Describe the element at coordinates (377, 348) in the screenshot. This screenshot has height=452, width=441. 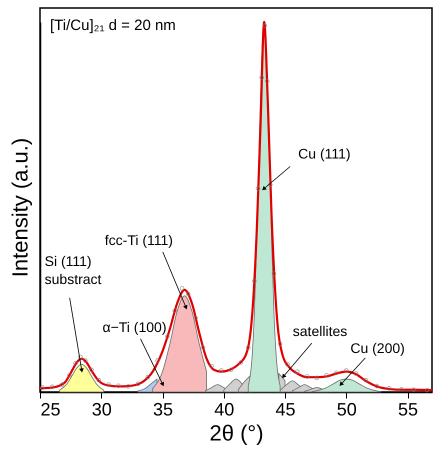
I see `annotation: Cu (200)` at that location.